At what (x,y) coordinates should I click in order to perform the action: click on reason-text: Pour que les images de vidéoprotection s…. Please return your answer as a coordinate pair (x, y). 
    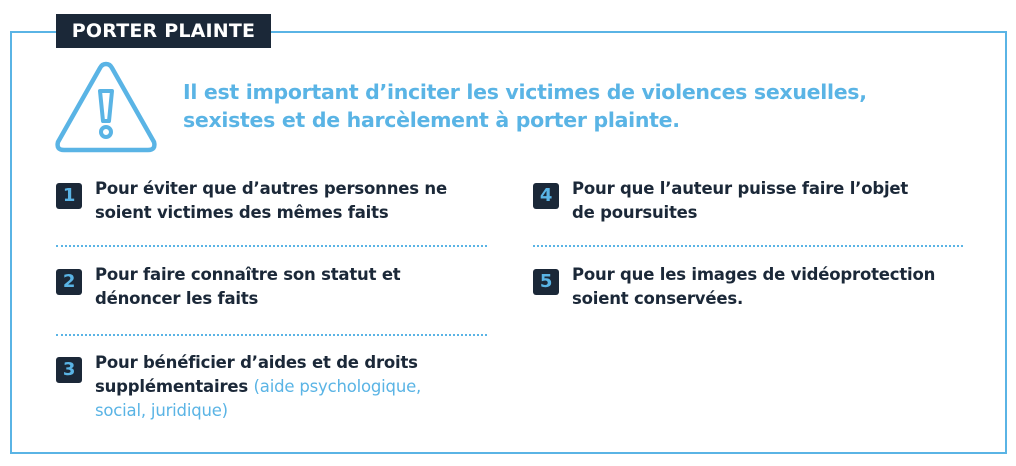
    Looking at the image, I should click on (754, 286).